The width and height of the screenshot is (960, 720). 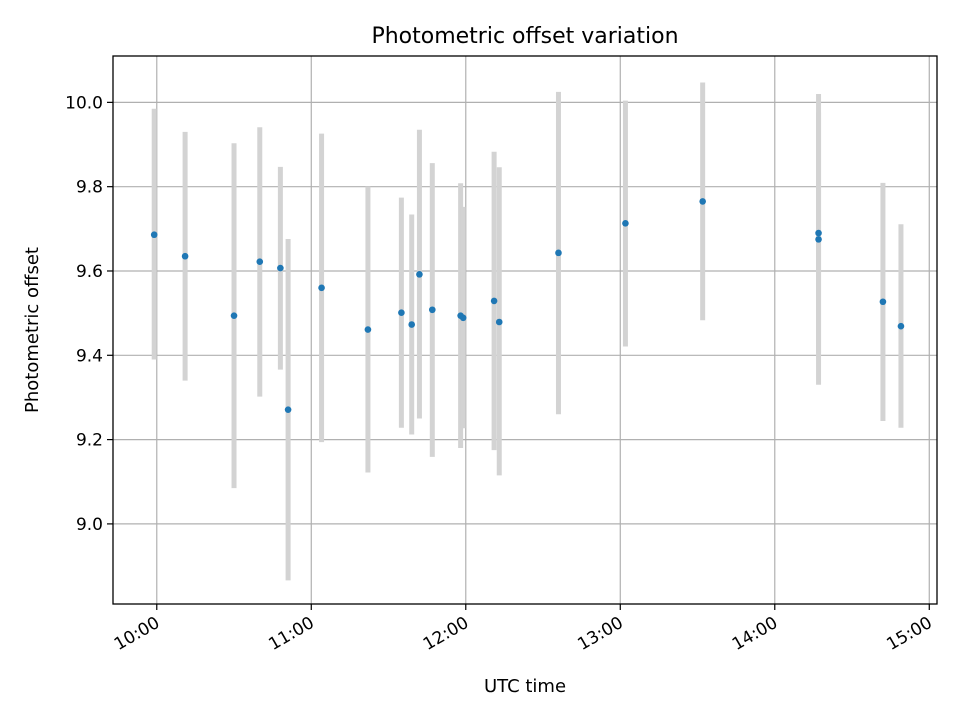 What do you see at coordinates (909, 634) in the screenshot?
I see `x-tick-label: 15:00` at bounding box center [909, 634].